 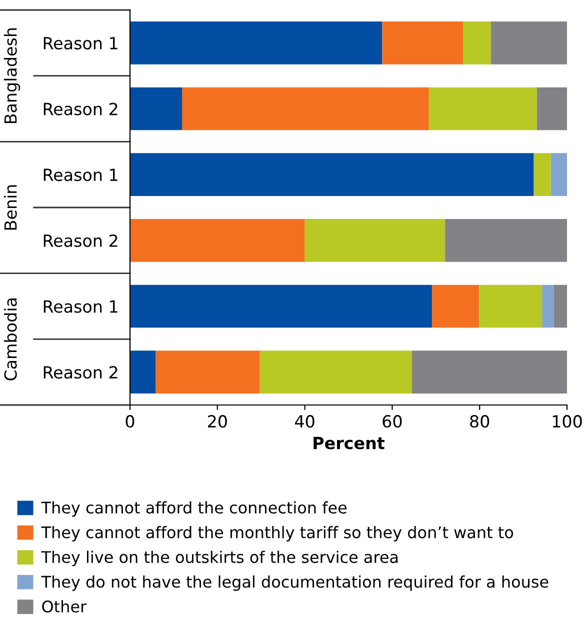 I want to click on x-tick-label: 0, so click(x=130, y=421).